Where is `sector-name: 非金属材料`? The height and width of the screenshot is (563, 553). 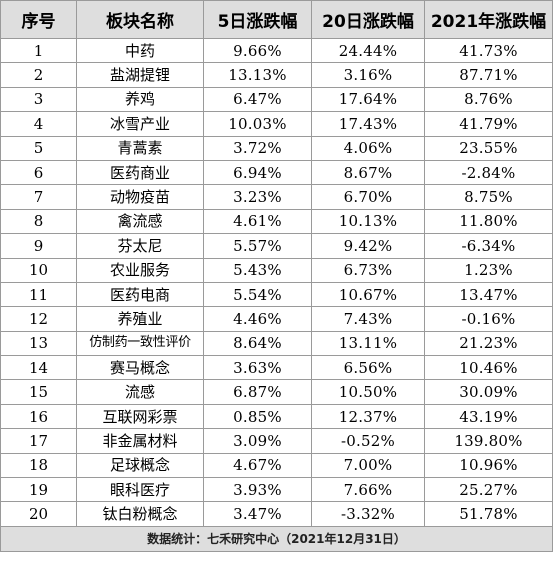
sector-name: 非金属材料 is located at coordinates (140, 441).